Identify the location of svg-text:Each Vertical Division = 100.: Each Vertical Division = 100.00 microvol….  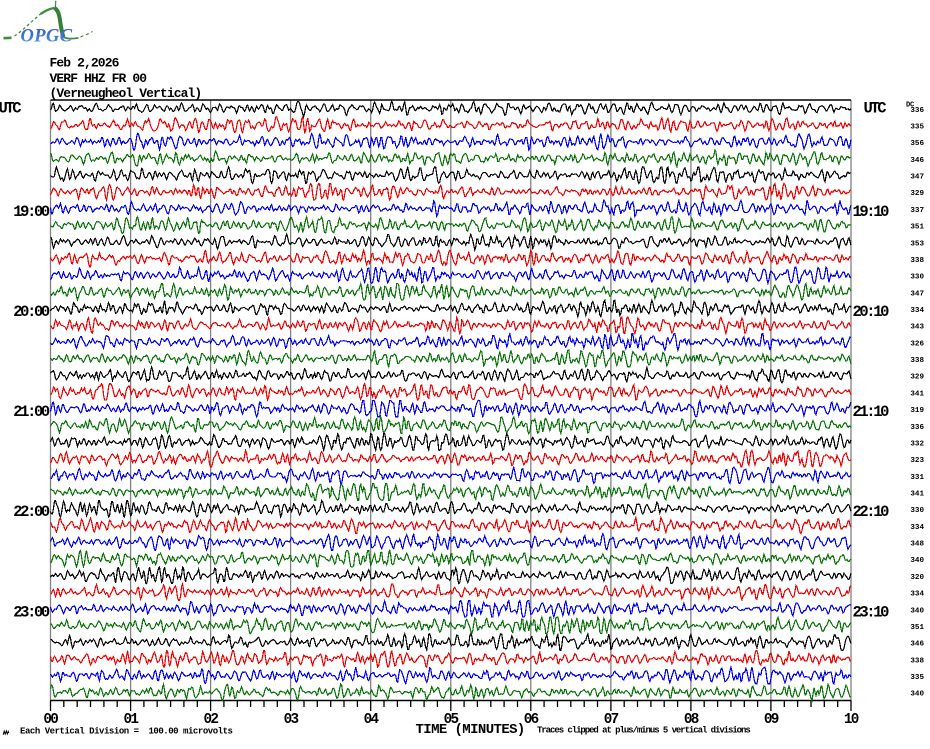
(126, 732).